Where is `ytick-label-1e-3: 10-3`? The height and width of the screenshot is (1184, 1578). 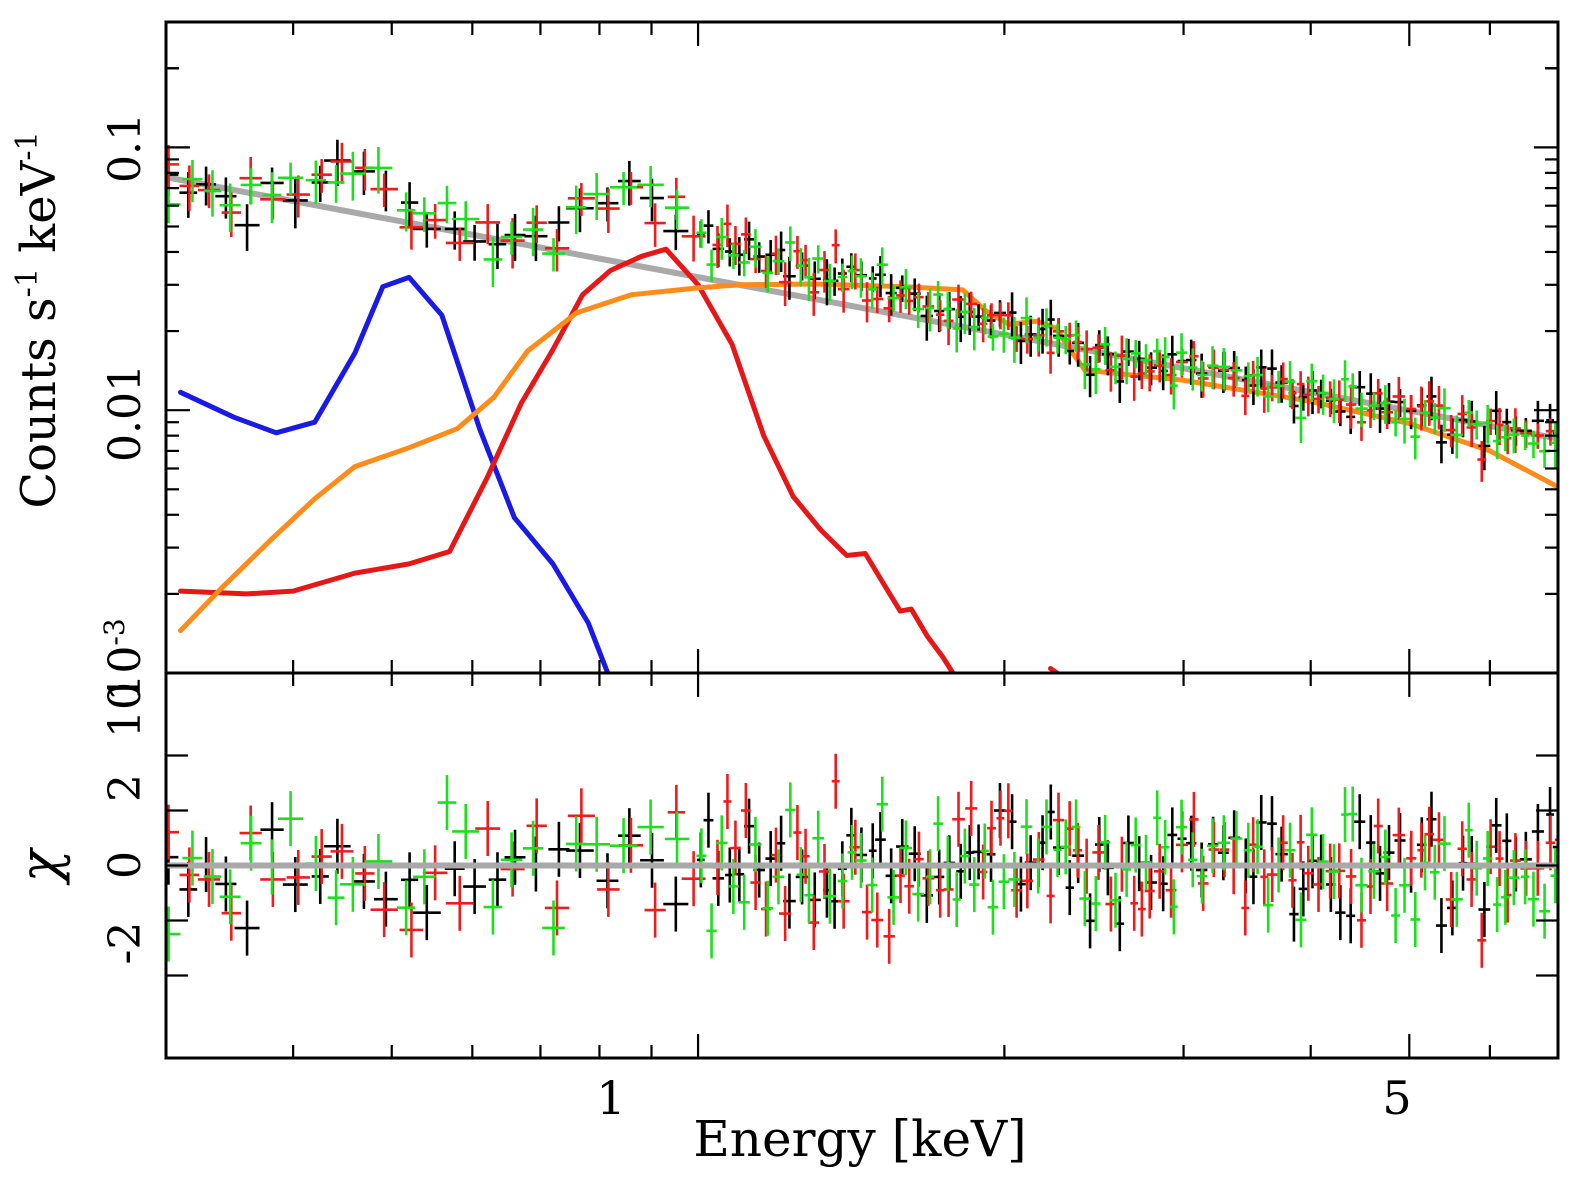
ytick-label-1e-3: 10-3 is located at coordinates (124, 659).